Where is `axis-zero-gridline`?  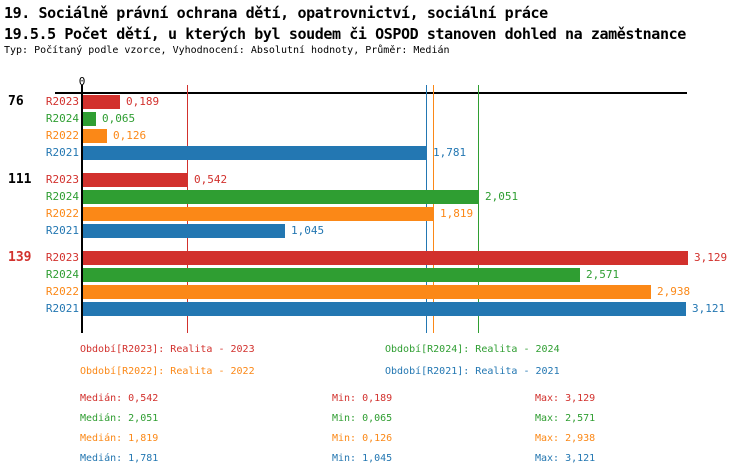 axis-zero-gridline is located at coordinates (82, 209).